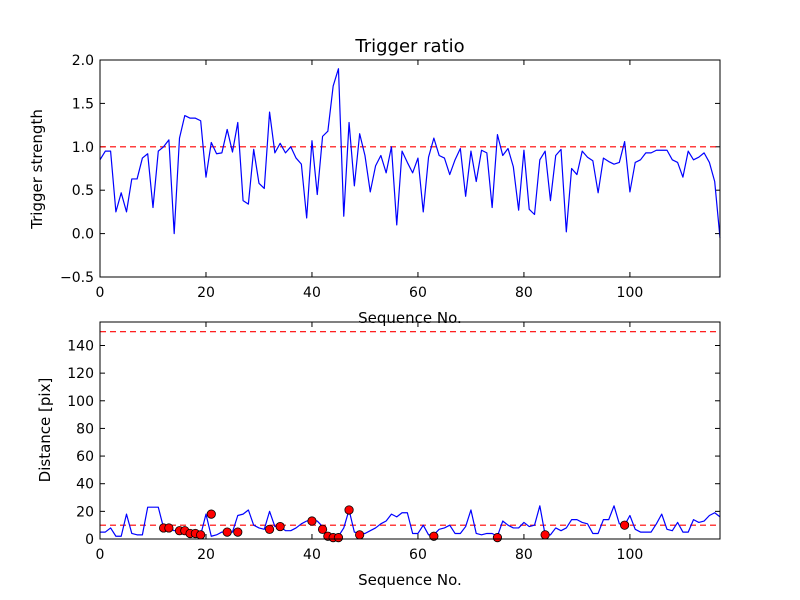 This screenshot has height=600, width=800. I want to click on y-tick-label: 0.0, so click(83, 235).